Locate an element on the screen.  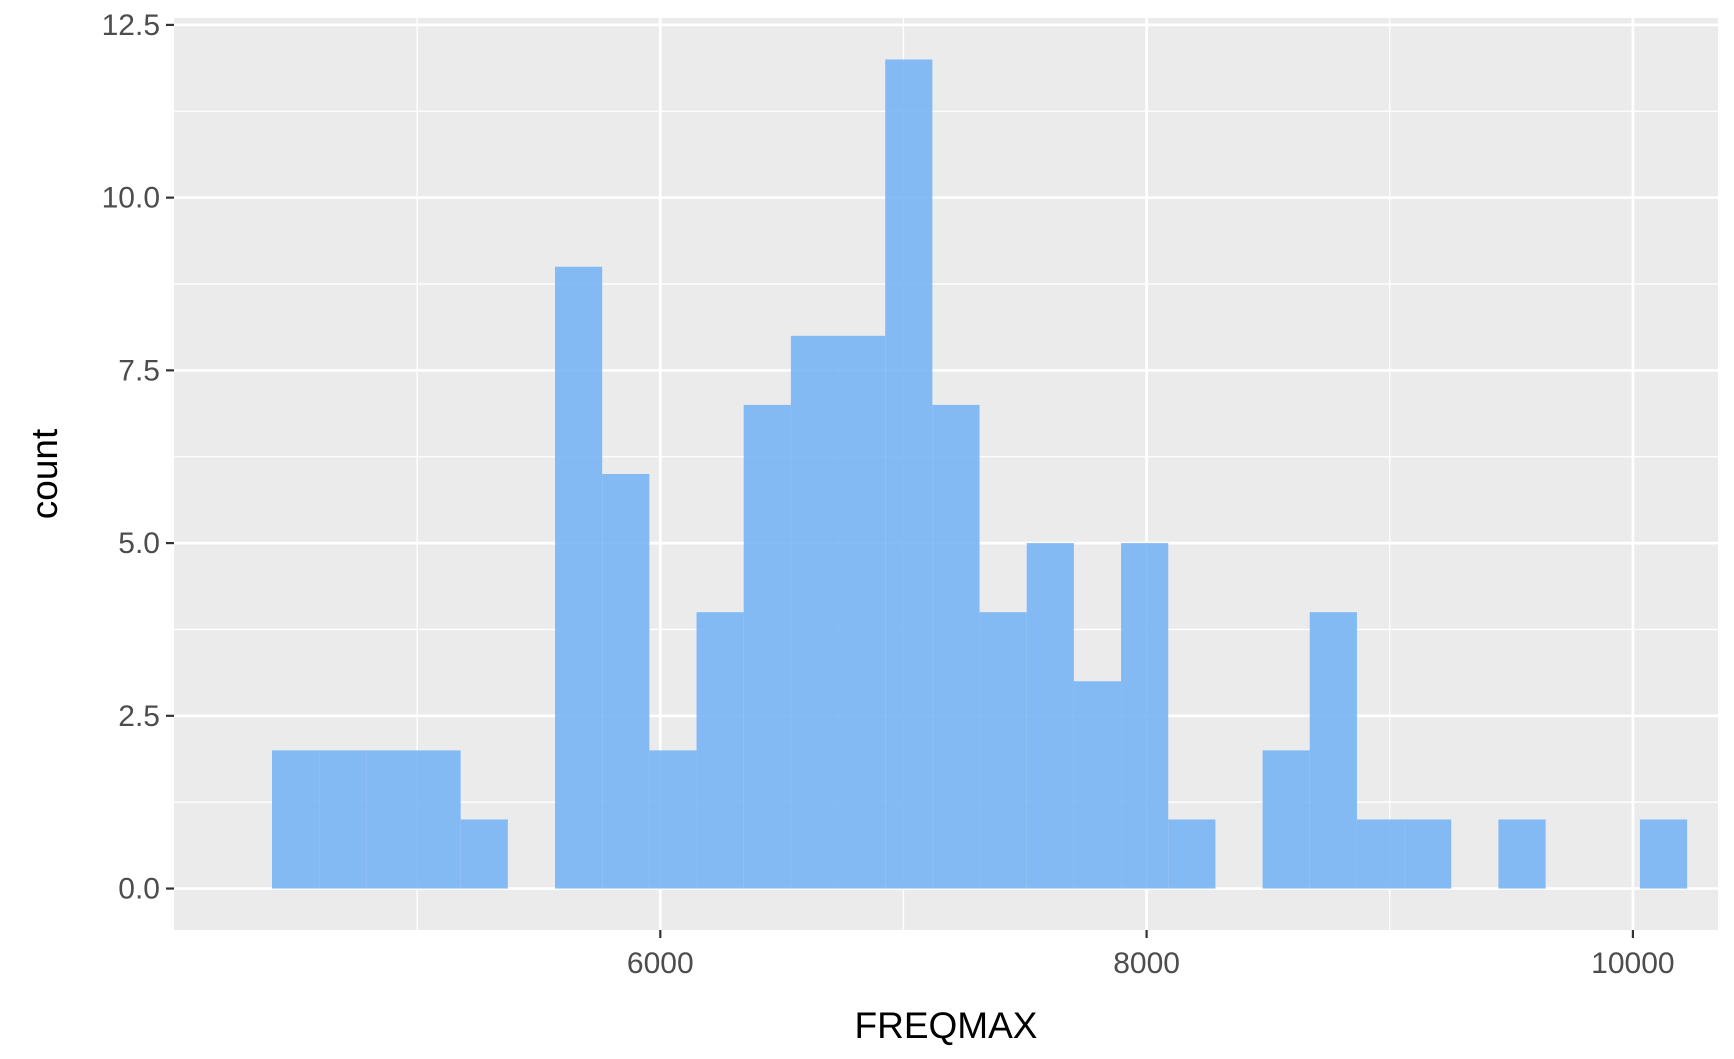
y-tick-label: 10.0 is located at coordinates (131, 198).